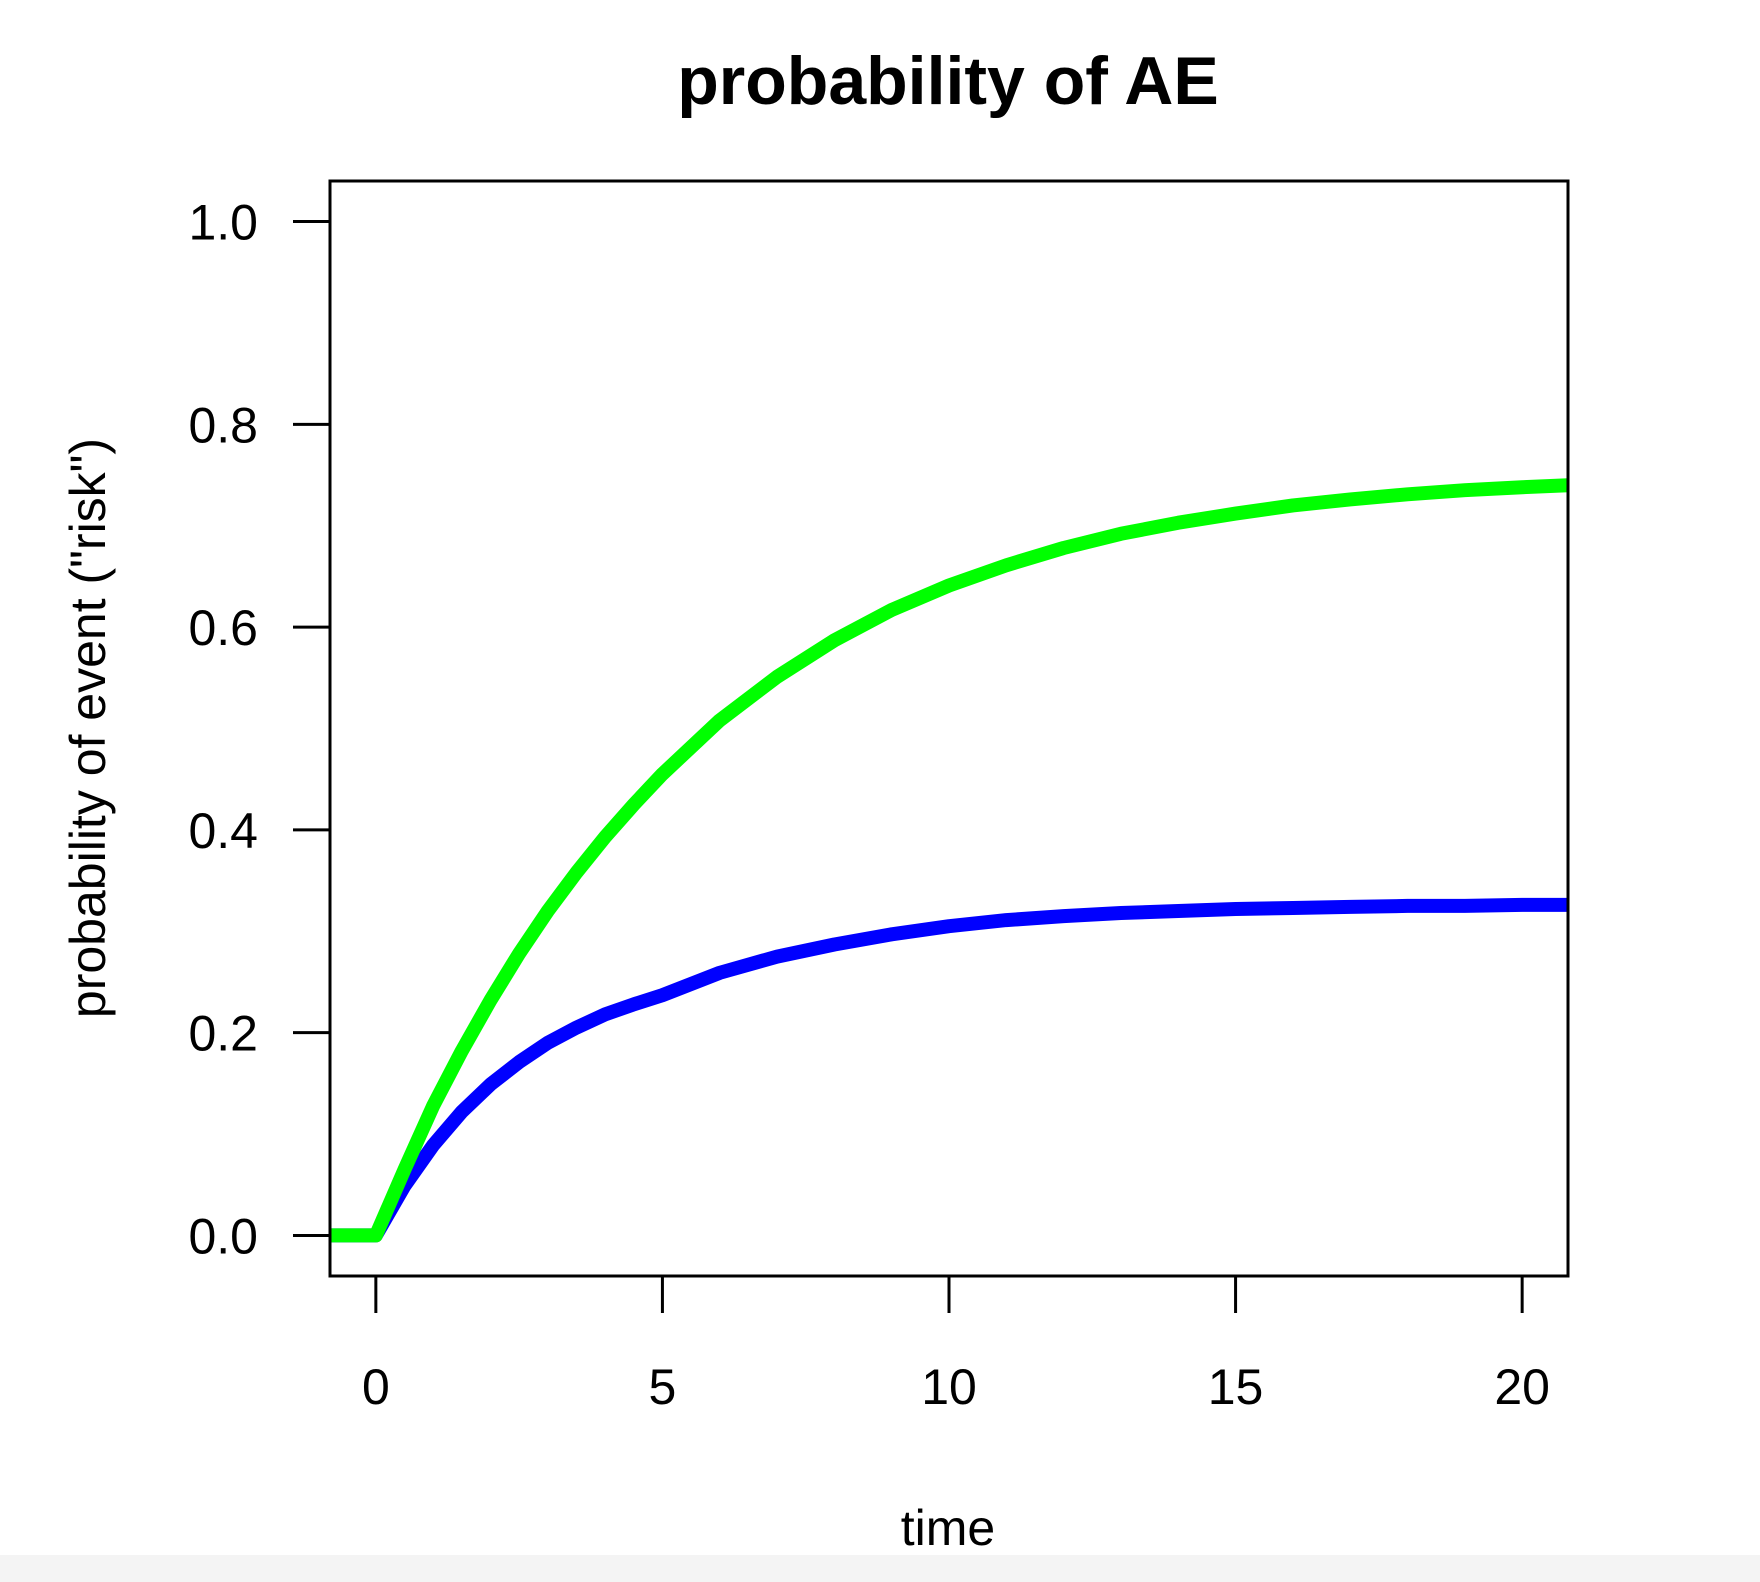 This screenshot has width=1760, height=1582. What do you see at coordinates (259, 729) in the screenshot?
I see `y-axis: 0.0 0.2 0.4 0.6 0.8 1.0` at bounding box center [259, 729].